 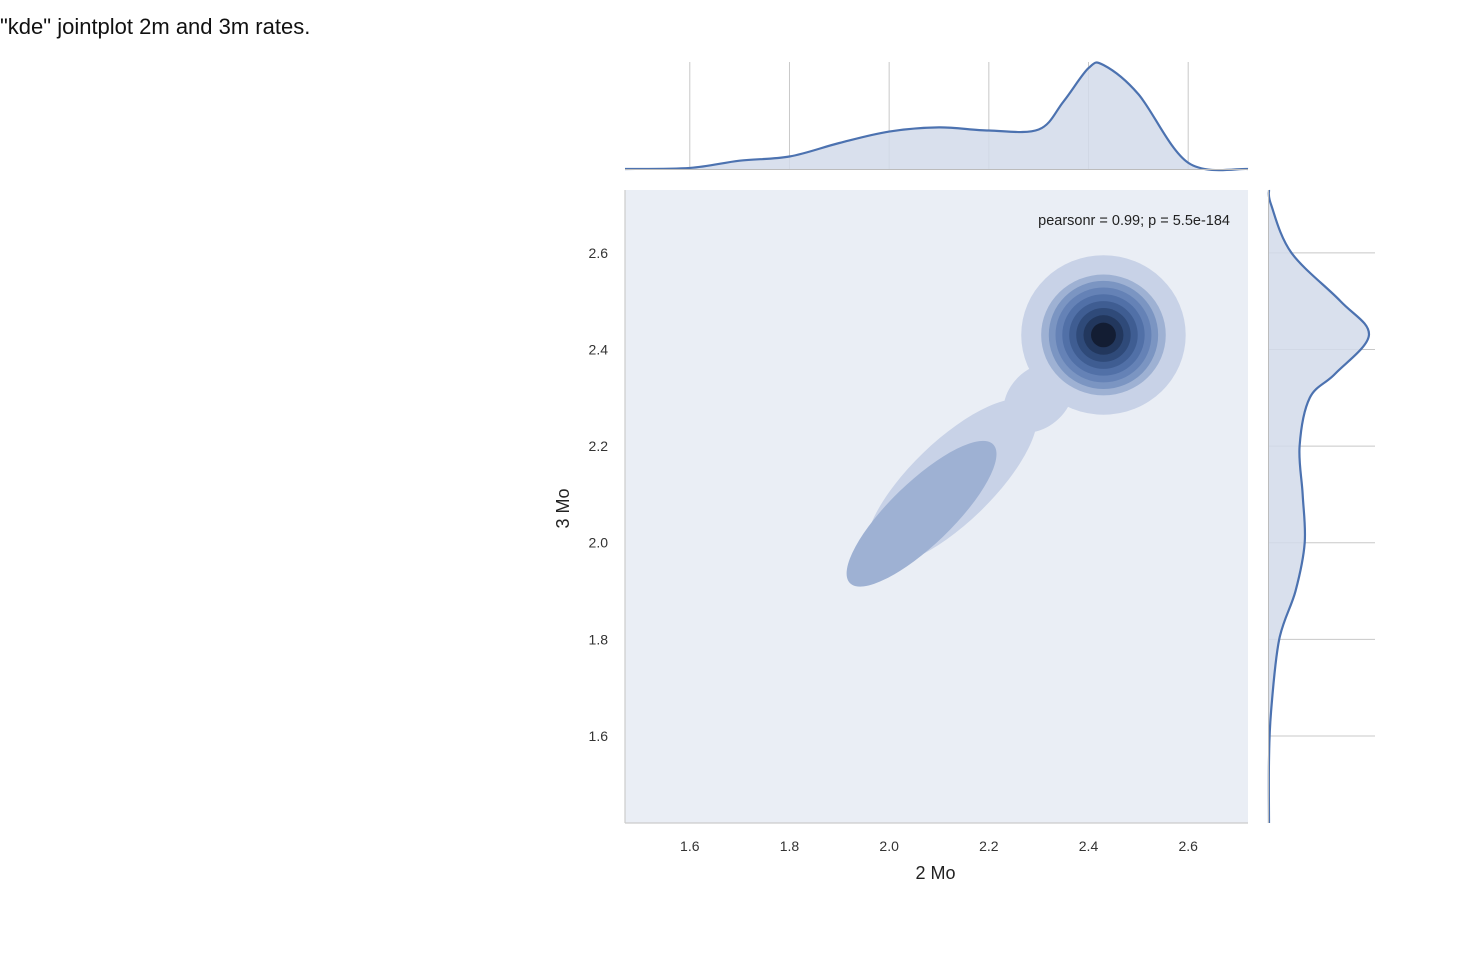 I want to click on top-marginal-fill, so click(x=936, y=116).